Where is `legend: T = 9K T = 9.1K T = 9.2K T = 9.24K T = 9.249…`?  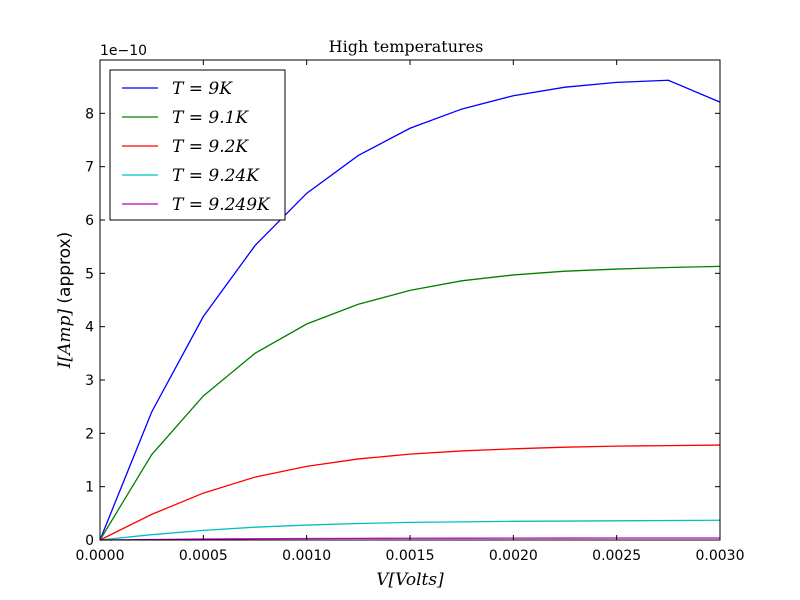
legend: T = 9K T = 9.1K T = 9.2K T = 9.24K T = 9.249… is located at coordinates (197, 145).